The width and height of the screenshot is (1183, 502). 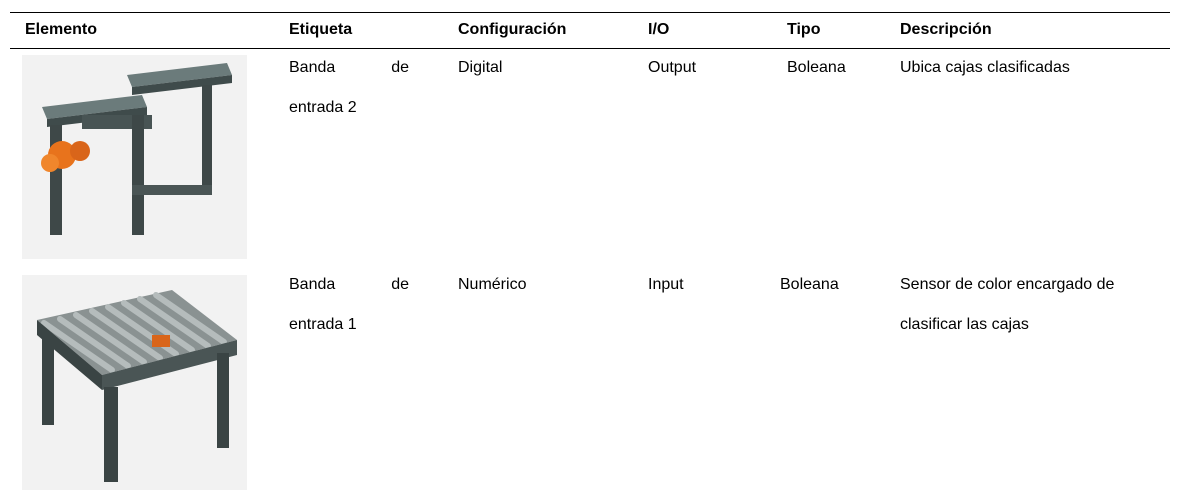 I want to click on config-cell: Digital, so click(x=480, y=67).